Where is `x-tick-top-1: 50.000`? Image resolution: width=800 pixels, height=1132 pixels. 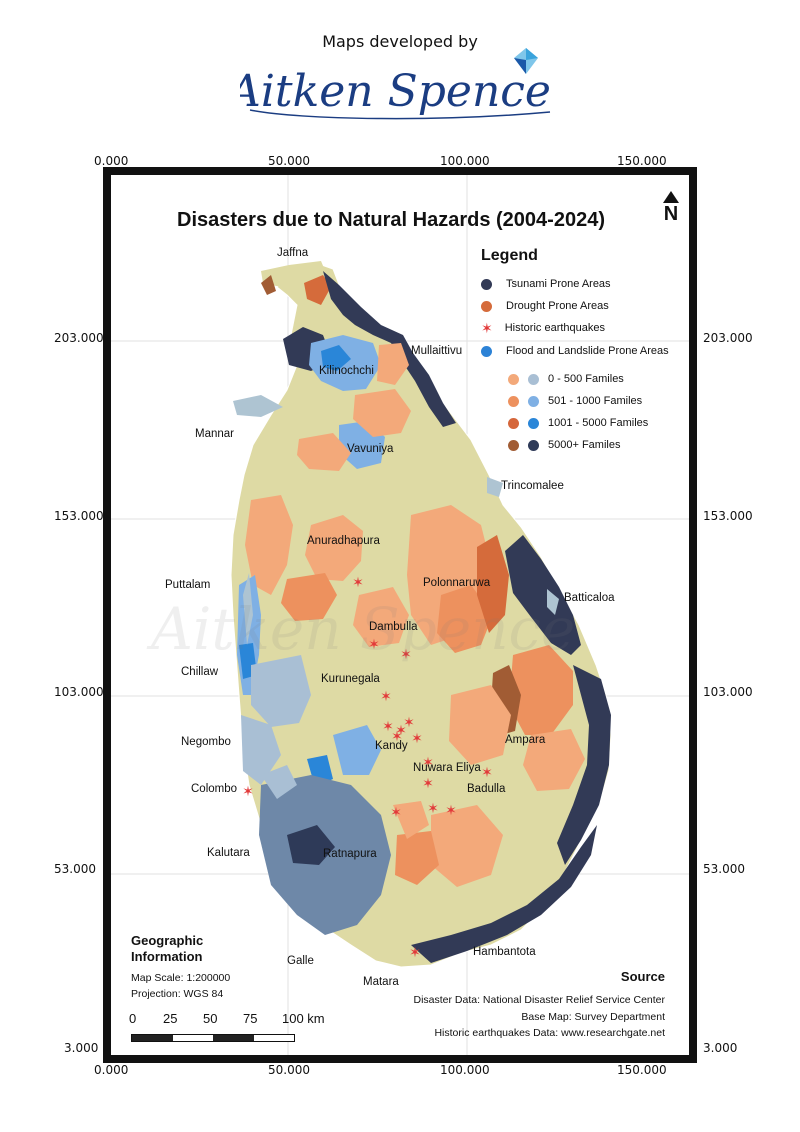 x-tick-top-1: 50.000 is located at coordinates (289, 161).